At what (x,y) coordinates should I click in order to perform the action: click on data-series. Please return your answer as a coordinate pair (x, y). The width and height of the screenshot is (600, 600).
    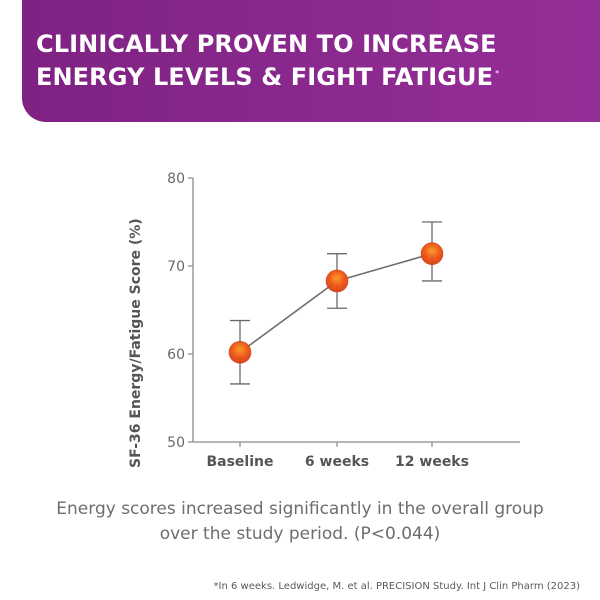
    Looking at the image, I should click on (336, 303).